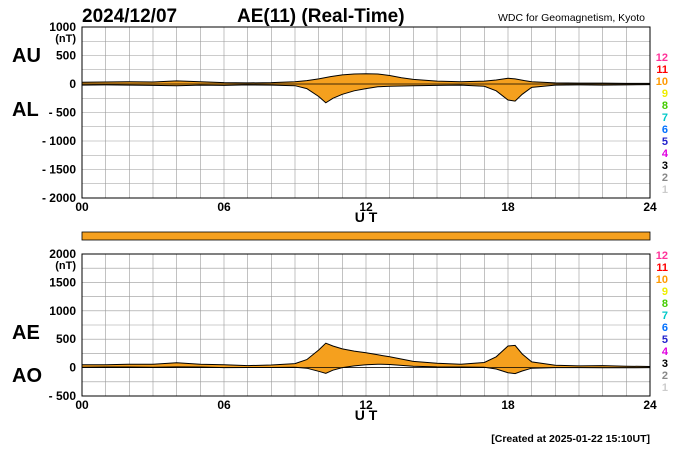  I want to click on series-label-ao: AO, so click(27, 376).